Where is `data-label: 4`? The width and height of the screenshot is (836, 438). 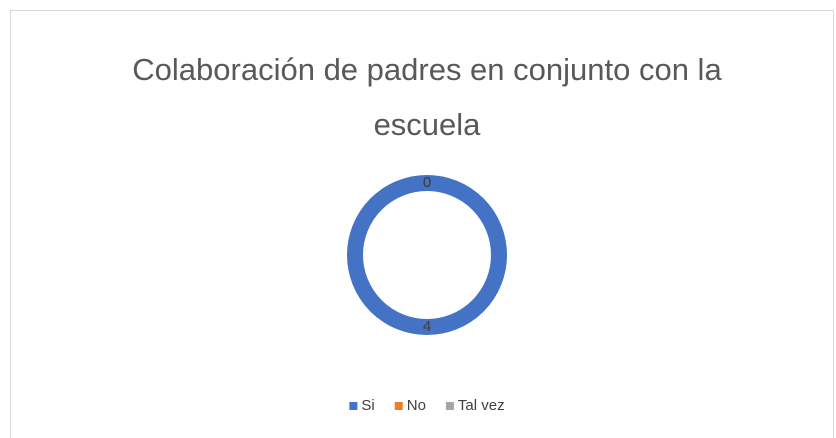 data-label: 4 is located at coordinates (427, 326).